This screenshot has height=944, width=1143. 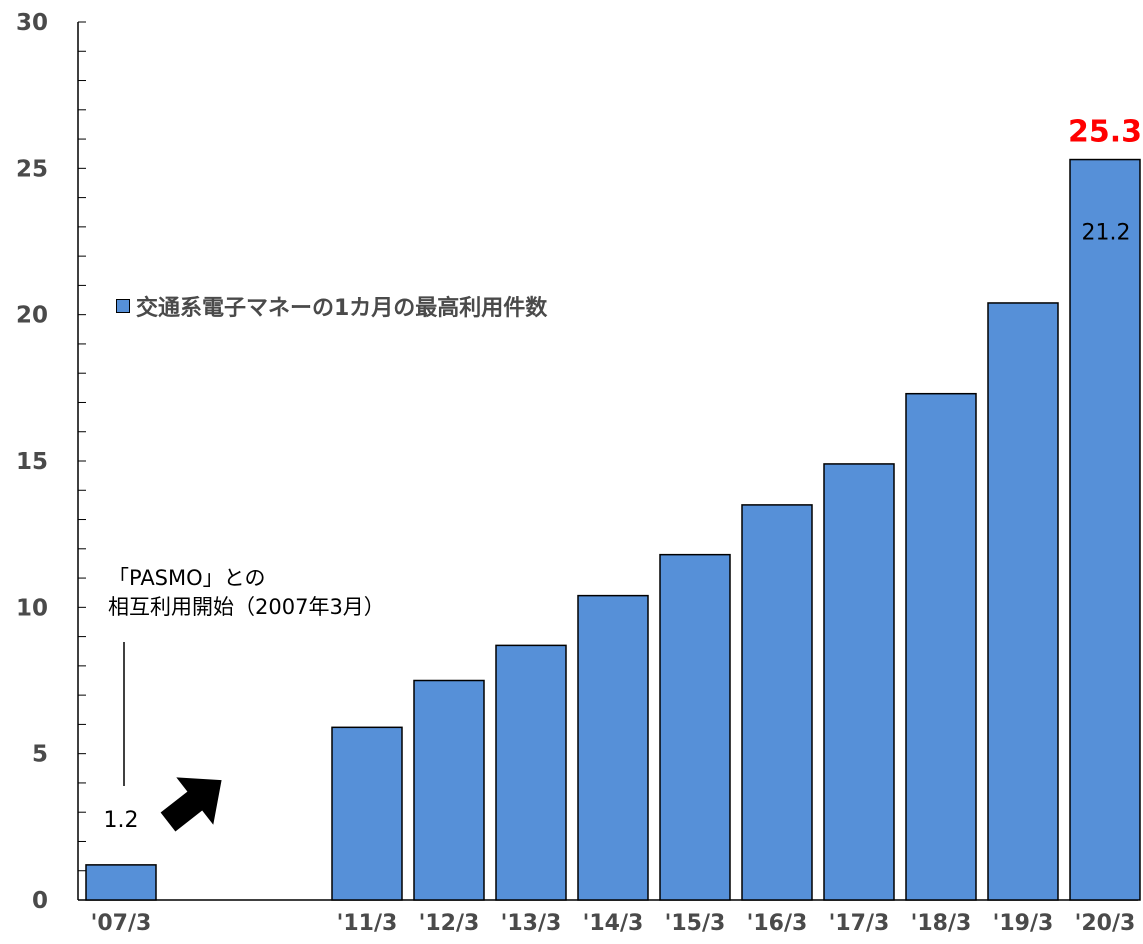 What do you see at coordinates (191, 804) in the screenshot?
I see `arrow-icon` at bounding box center [191, 804].